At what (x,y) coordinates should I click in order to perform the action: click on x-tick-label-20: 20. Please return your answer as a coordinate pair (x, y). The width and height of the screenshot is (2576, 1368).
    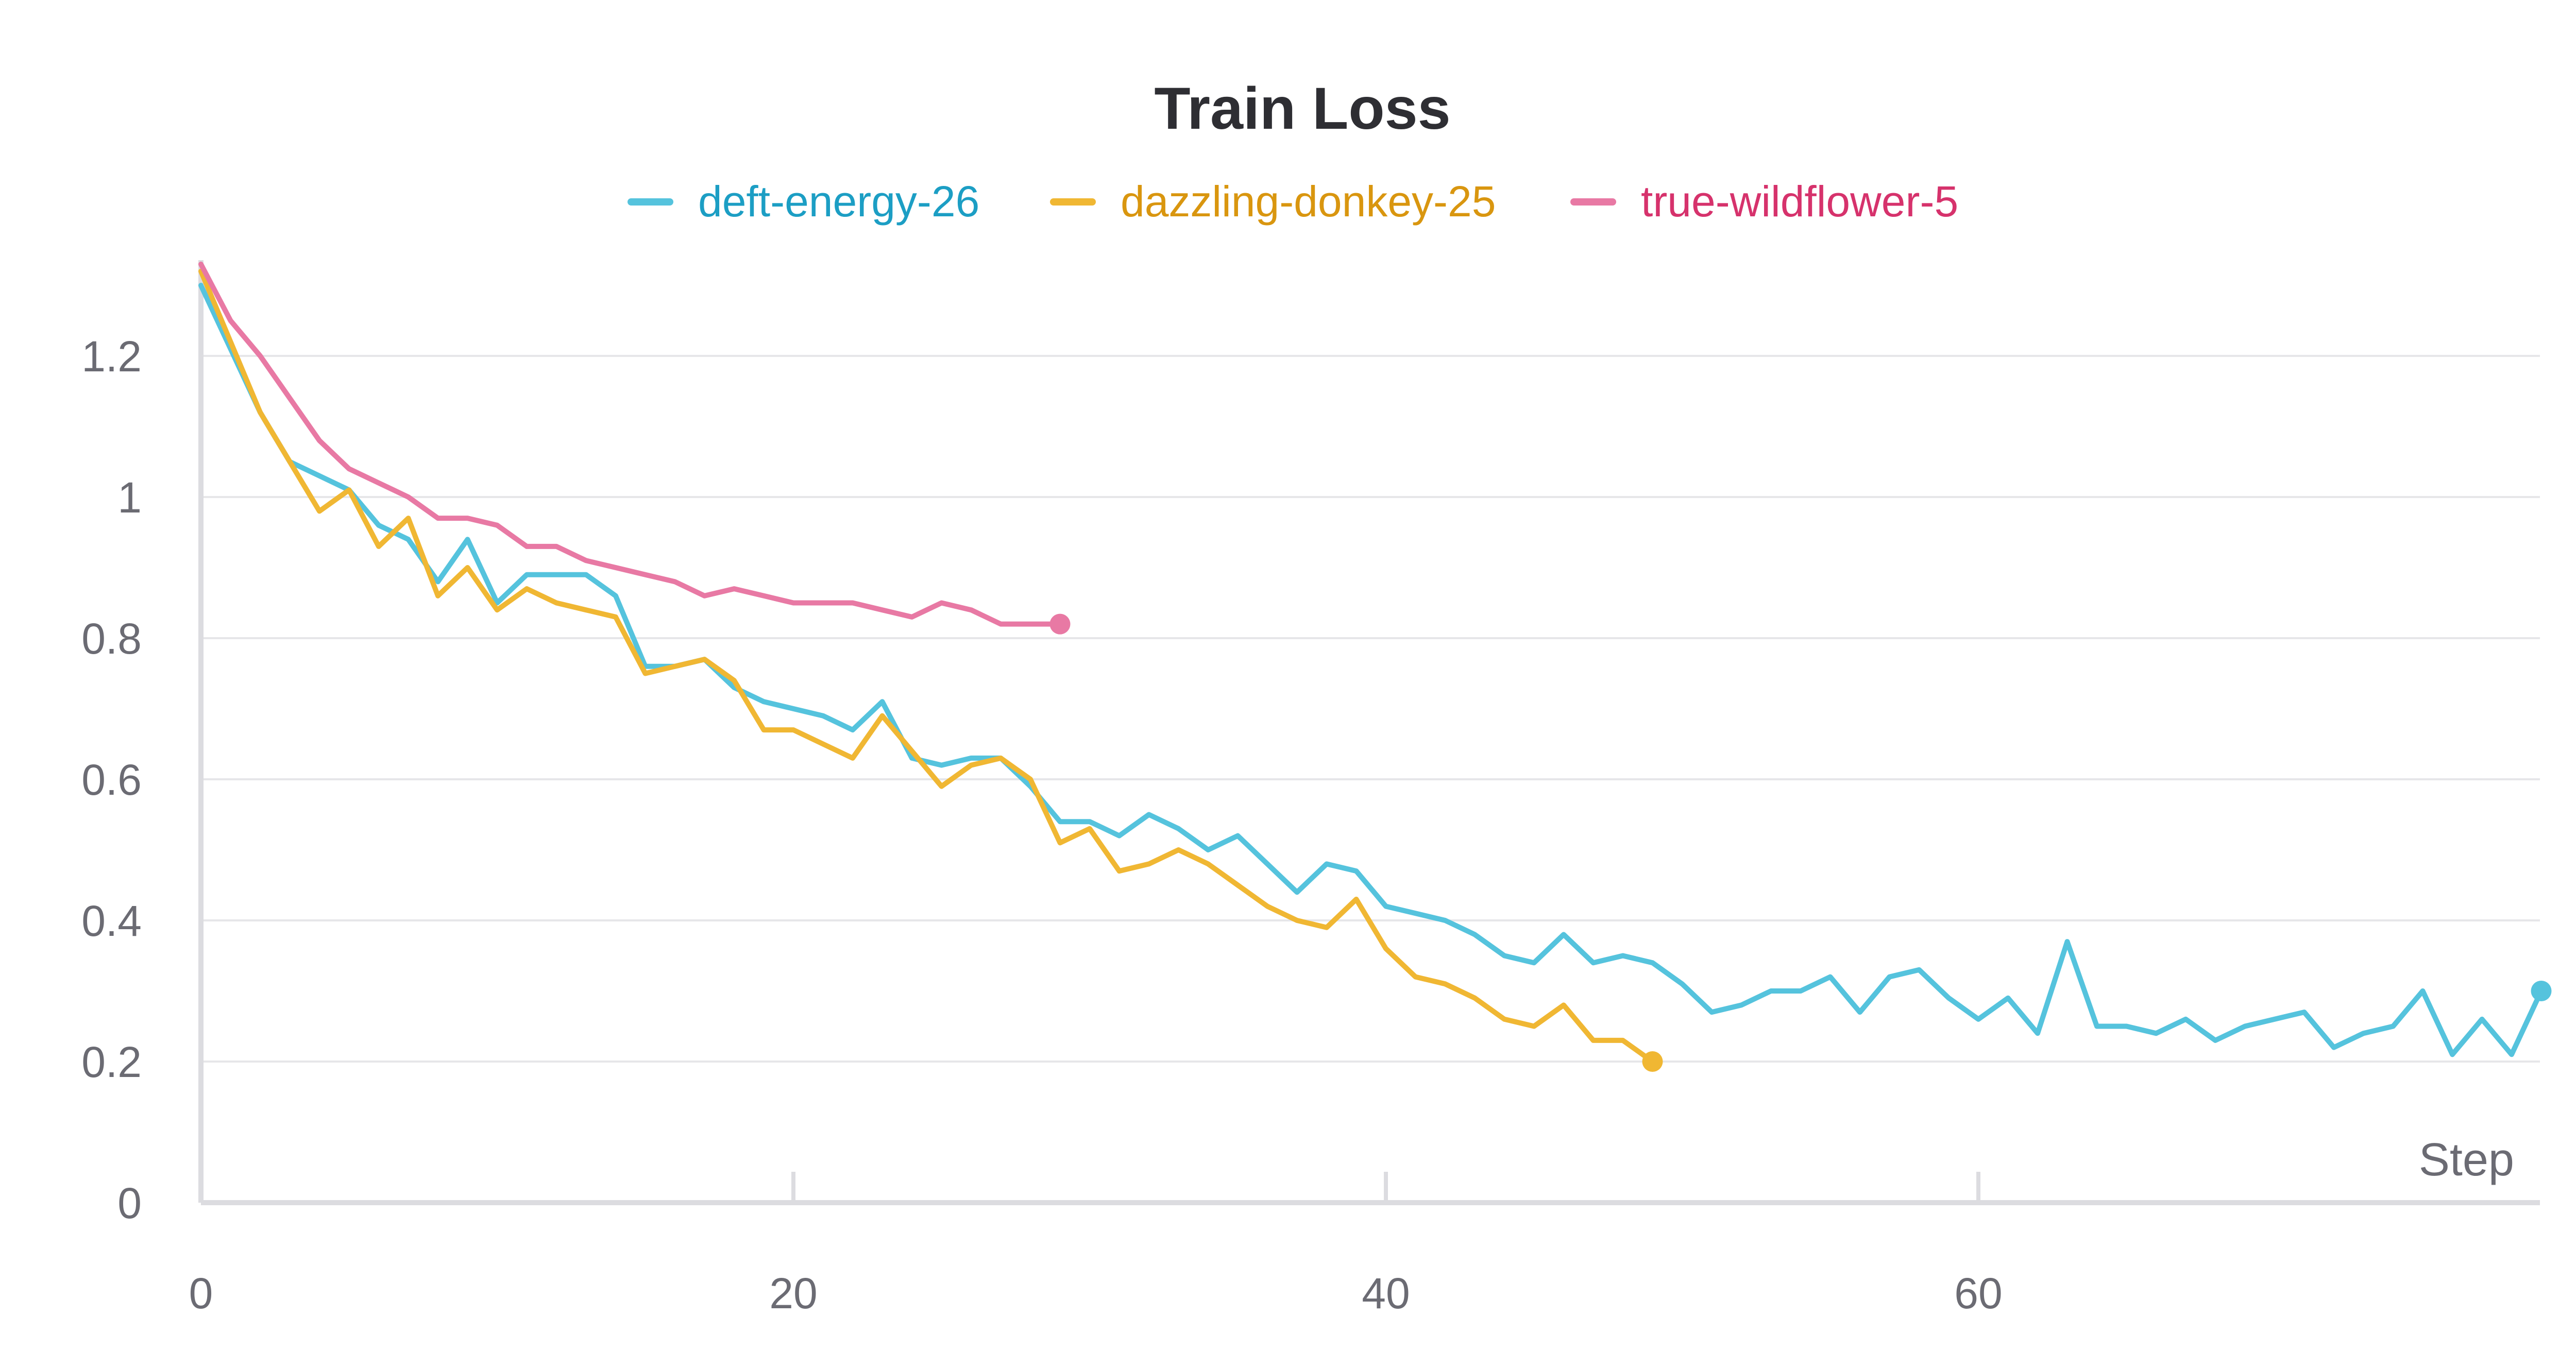
    Looking at the image, I should click on (793, 1293).